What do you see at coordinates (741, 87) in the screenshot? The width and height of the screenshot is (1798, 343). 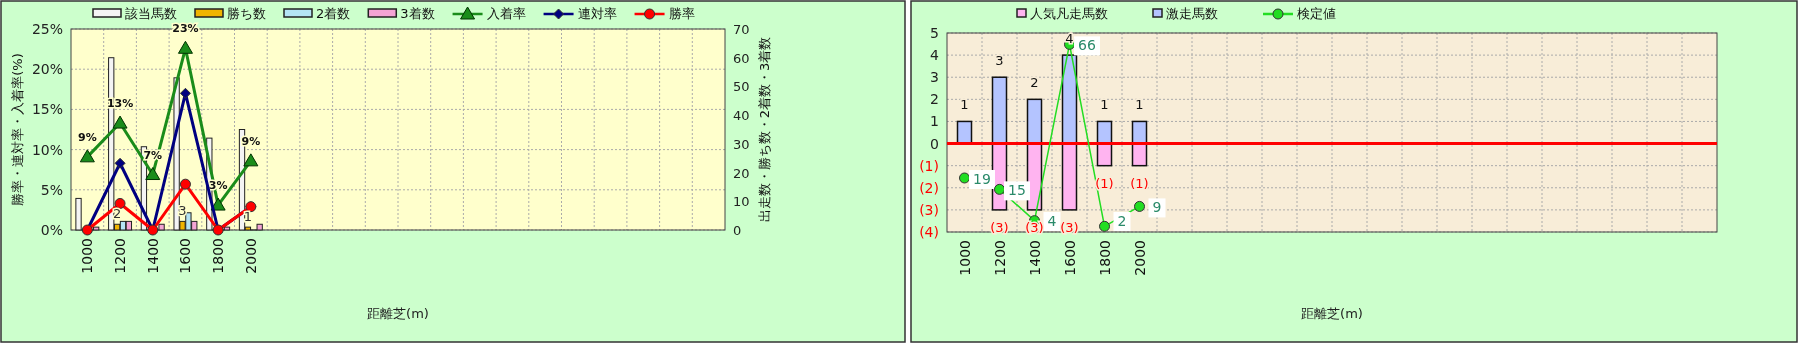 I see `y2-tick-label: 50` at bounding box center [741, 87].